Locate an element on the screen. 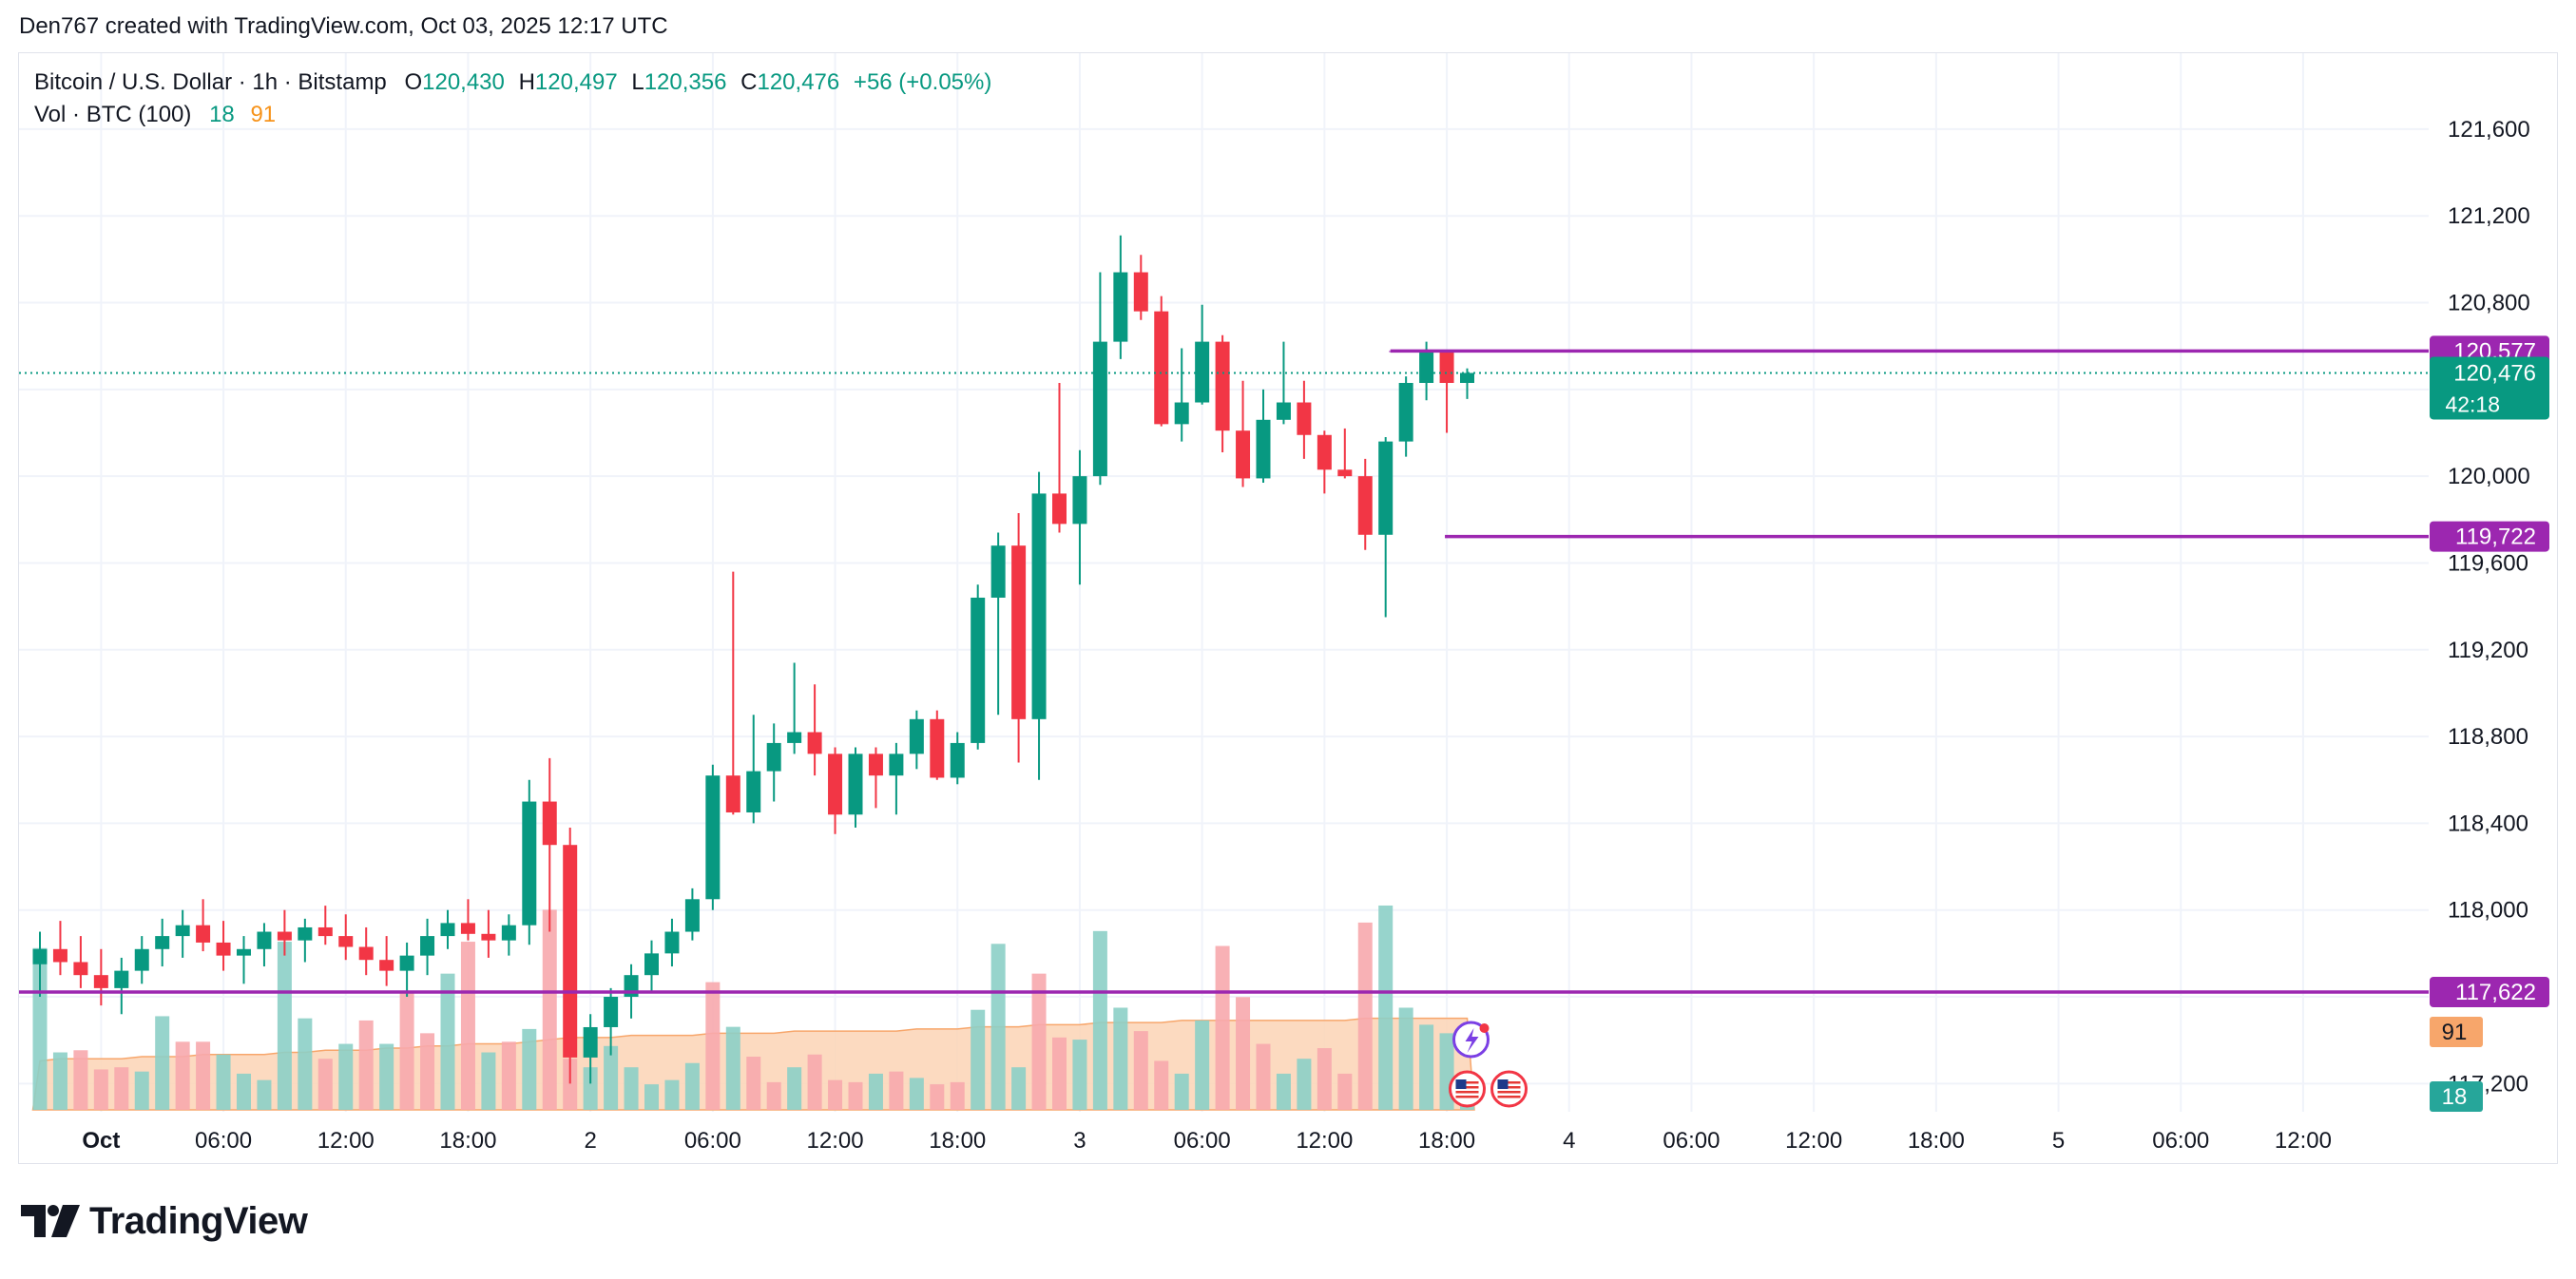  flash-bolt is located at coordinates (1472, 1041).